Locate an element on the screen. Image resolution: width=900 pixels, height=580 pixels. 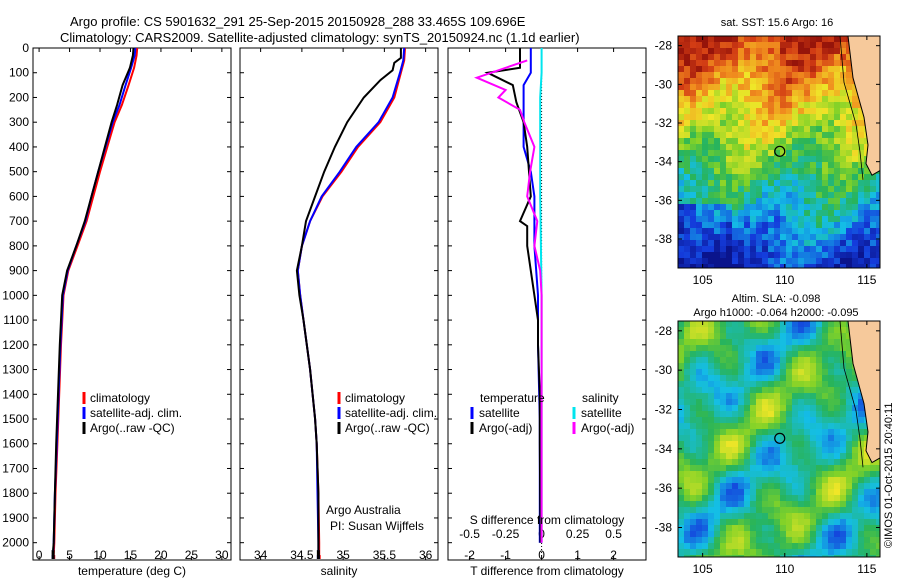
series-group is located at coordinates (95, 303).